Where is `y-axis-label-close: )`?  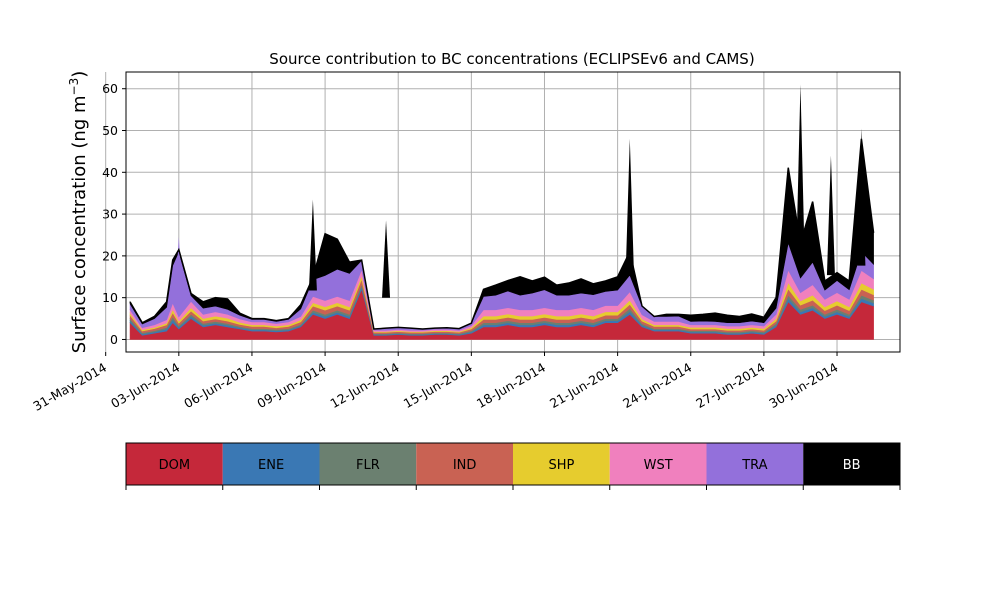 y-axis-label-close: ) is located at coordinates (79, 74).